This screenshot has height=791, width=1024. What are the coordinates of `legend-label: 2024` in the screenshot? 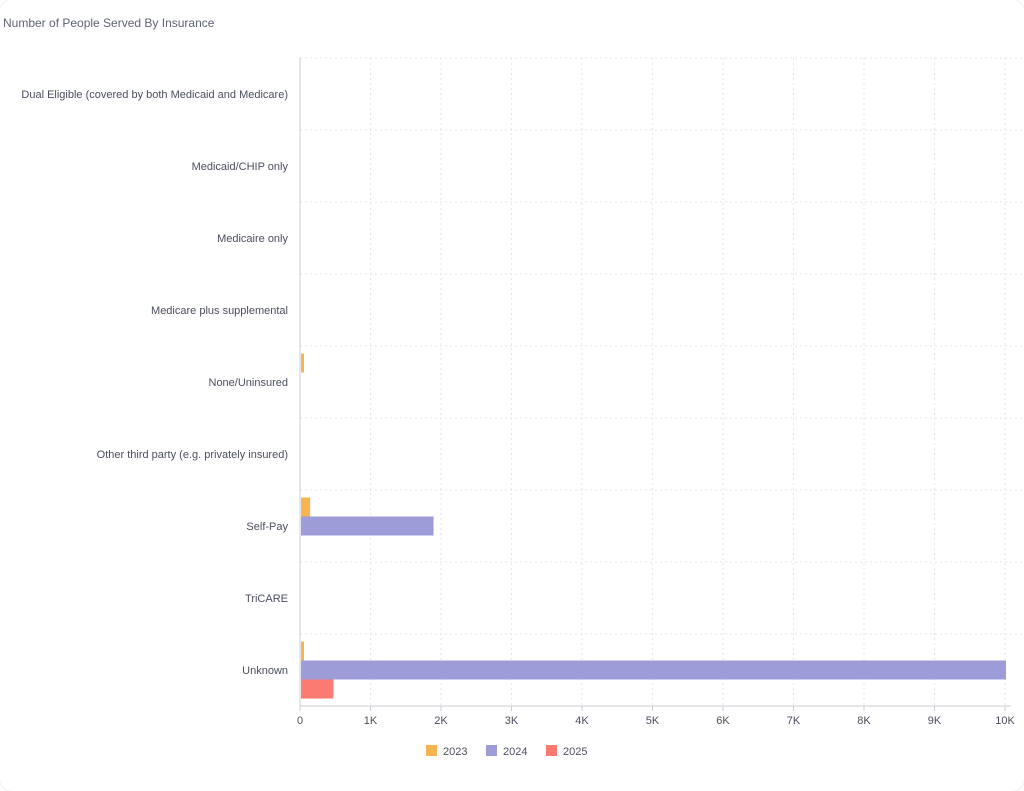 It's located at (515, 752).